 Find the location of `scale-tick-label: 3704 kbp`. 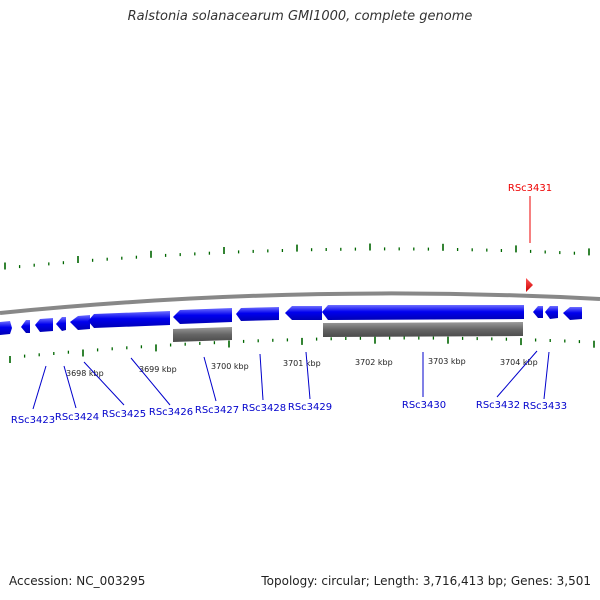

scale-tick-label: 3704 kbp is located at coordinates (519, 362).